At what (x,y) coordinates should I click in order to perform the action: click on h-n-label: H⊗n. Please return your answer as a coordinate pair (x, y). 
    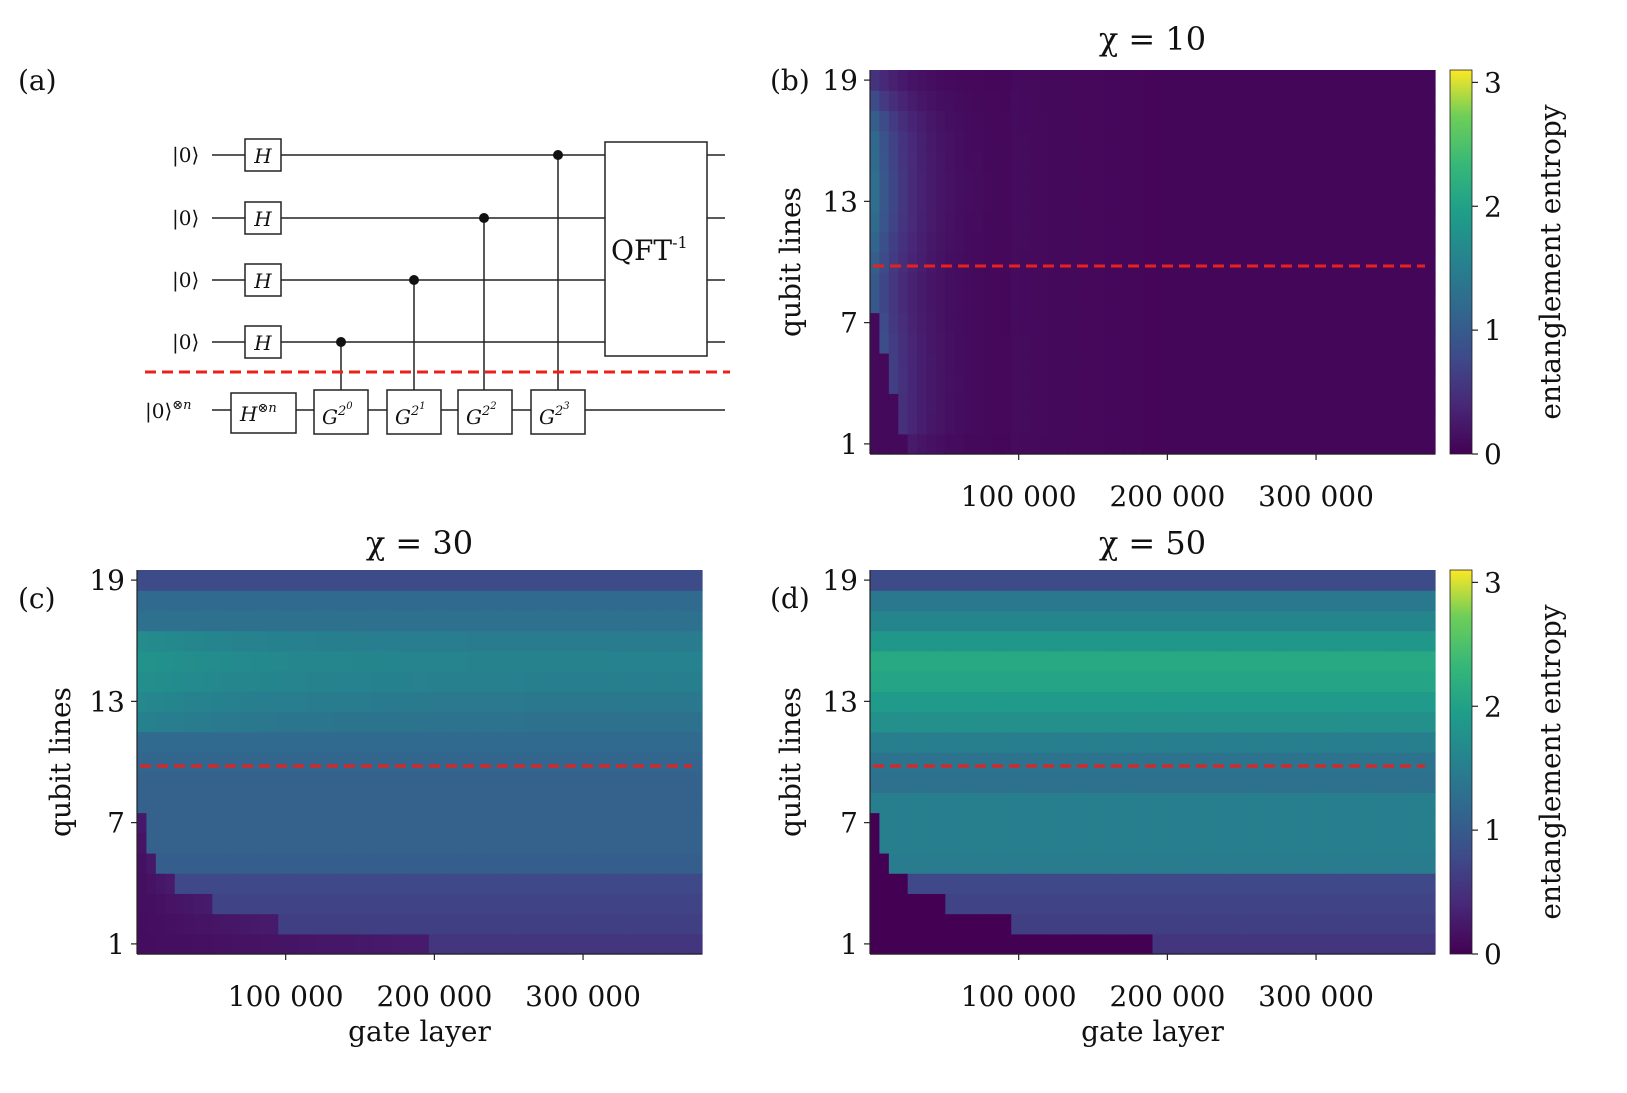
    Looking at the image, I should click on (258, 413).